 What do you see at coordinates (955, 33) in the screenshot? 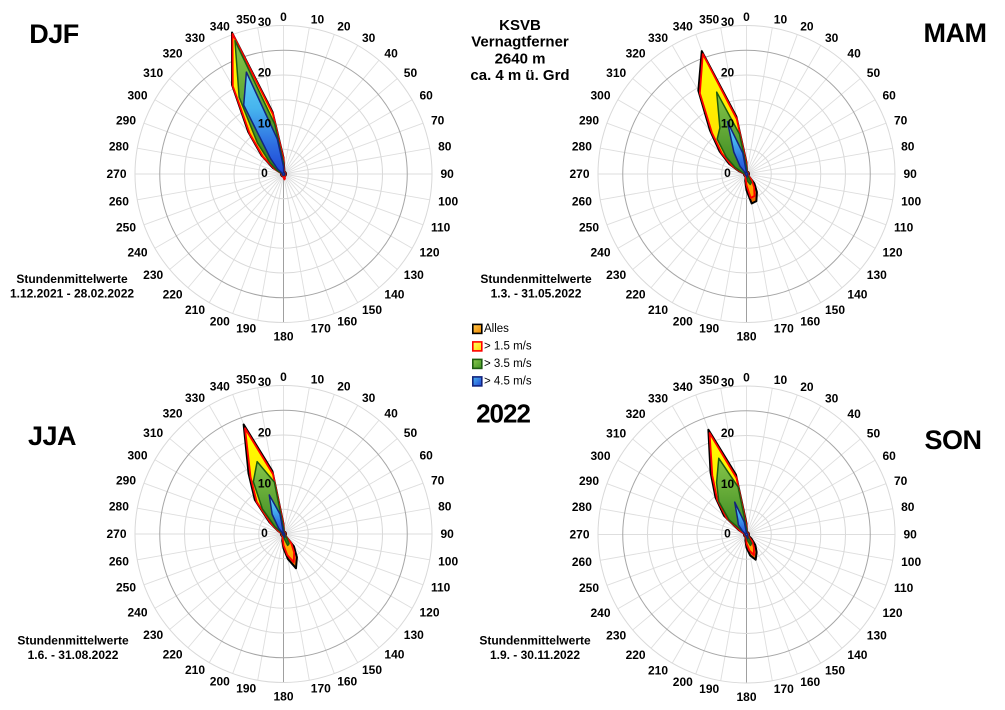
I see `svg-text: MAM` at bounding box center [955, 33].